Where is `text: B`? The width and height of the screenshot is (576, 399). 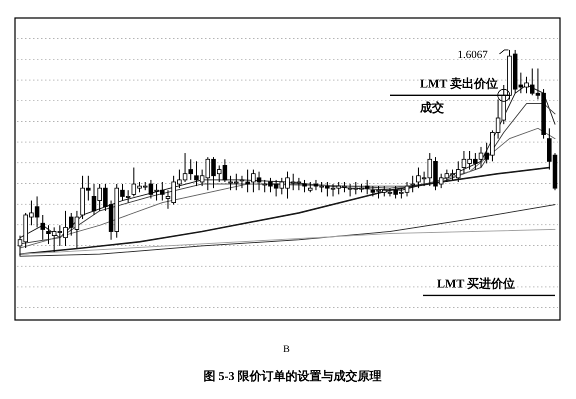
text: B is located at coordinates (286, 349).